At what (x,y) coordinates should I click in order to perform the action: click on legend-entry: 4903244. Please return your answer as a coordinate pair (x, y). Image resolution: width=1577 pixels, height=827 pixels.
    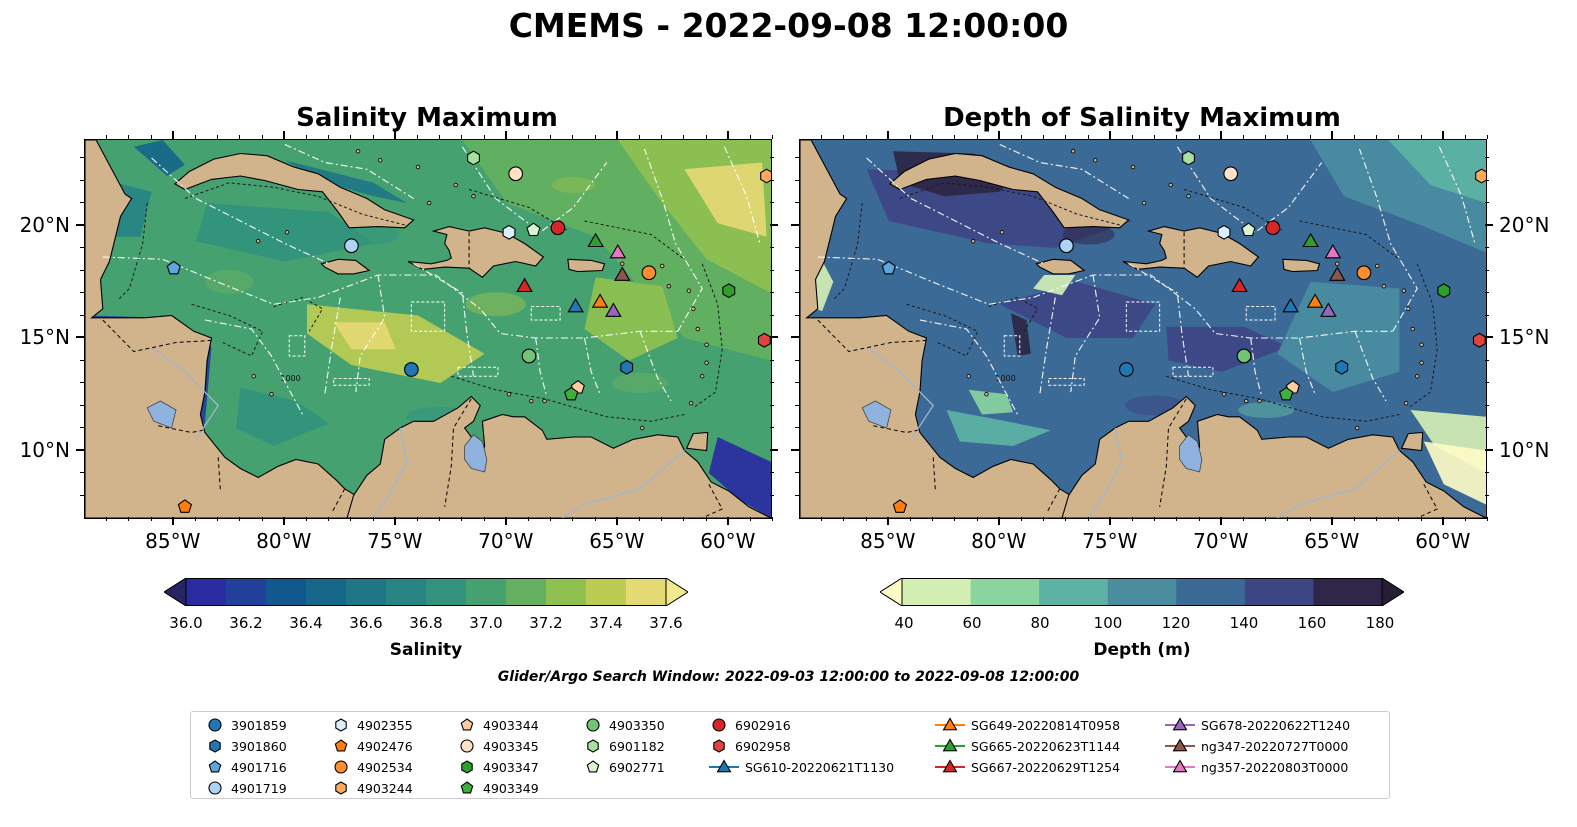
    Looking at the image, I should click on (372, 788).